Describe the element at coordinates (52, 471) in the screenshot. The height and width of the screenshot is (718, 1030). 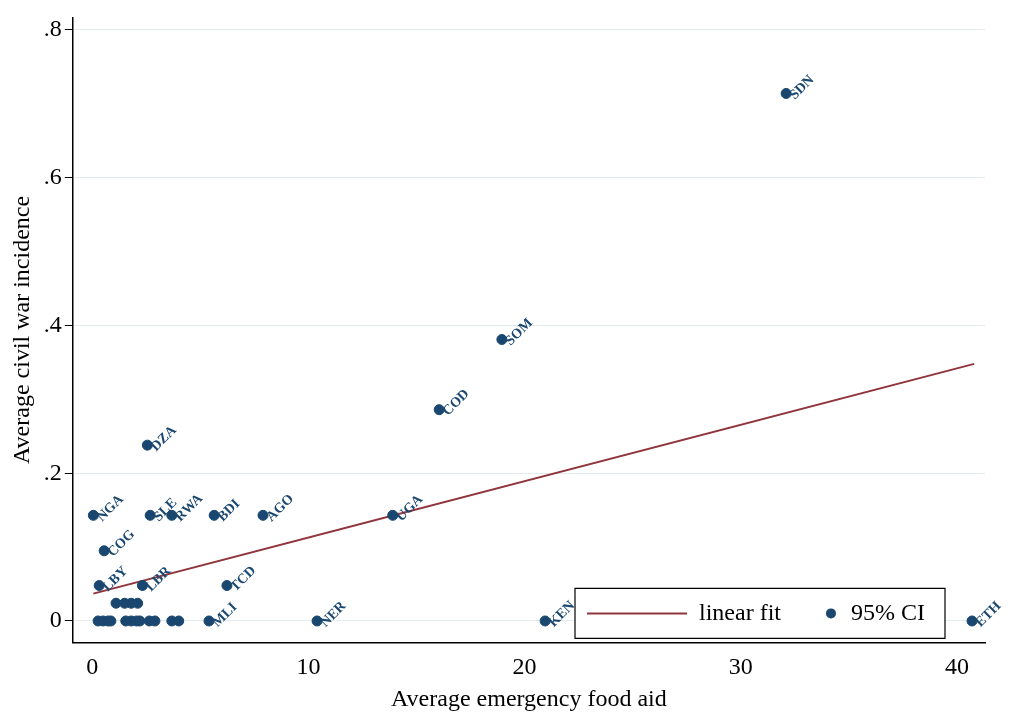
I see `y-tick-label: .2` at that location.